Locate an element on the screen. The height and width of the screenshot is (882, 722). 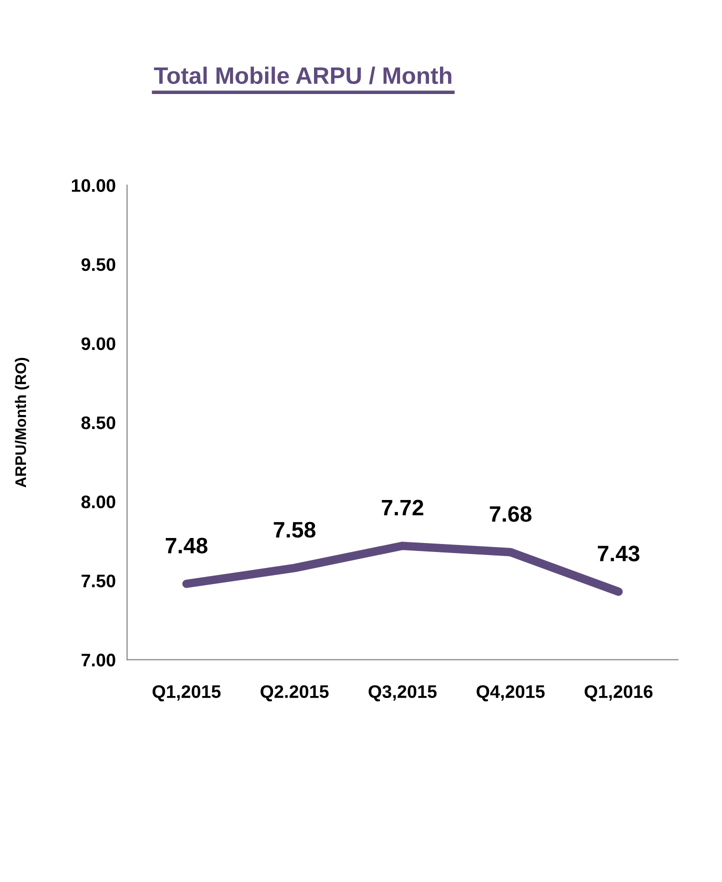
y-tick-label: 8.00 is located at coordinates (98, 502).